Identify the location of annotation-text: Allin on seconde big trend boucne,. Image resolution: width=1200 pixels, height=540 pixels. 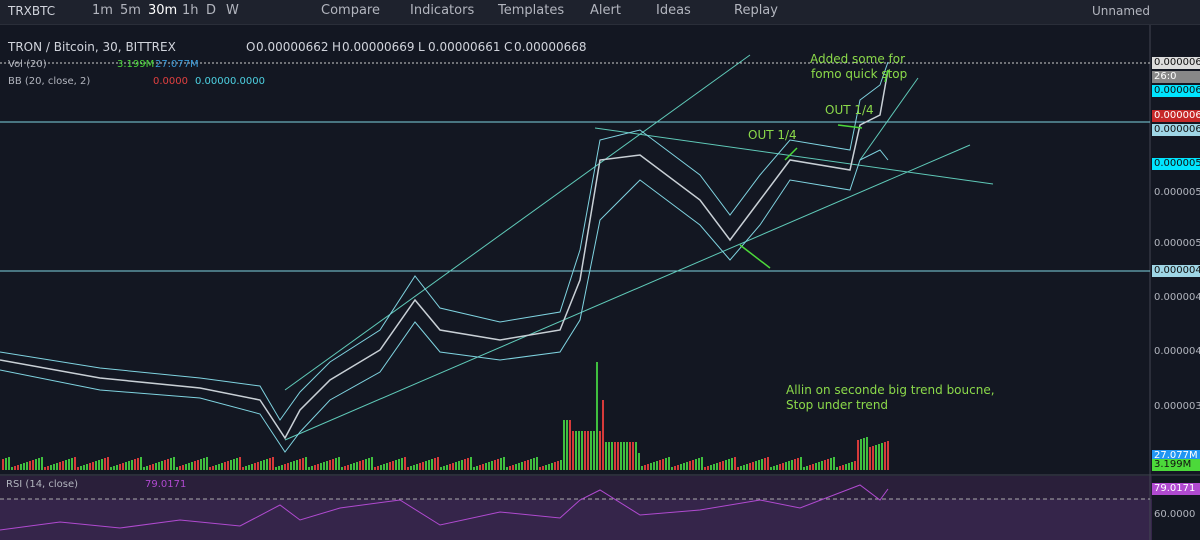
(890, 390).